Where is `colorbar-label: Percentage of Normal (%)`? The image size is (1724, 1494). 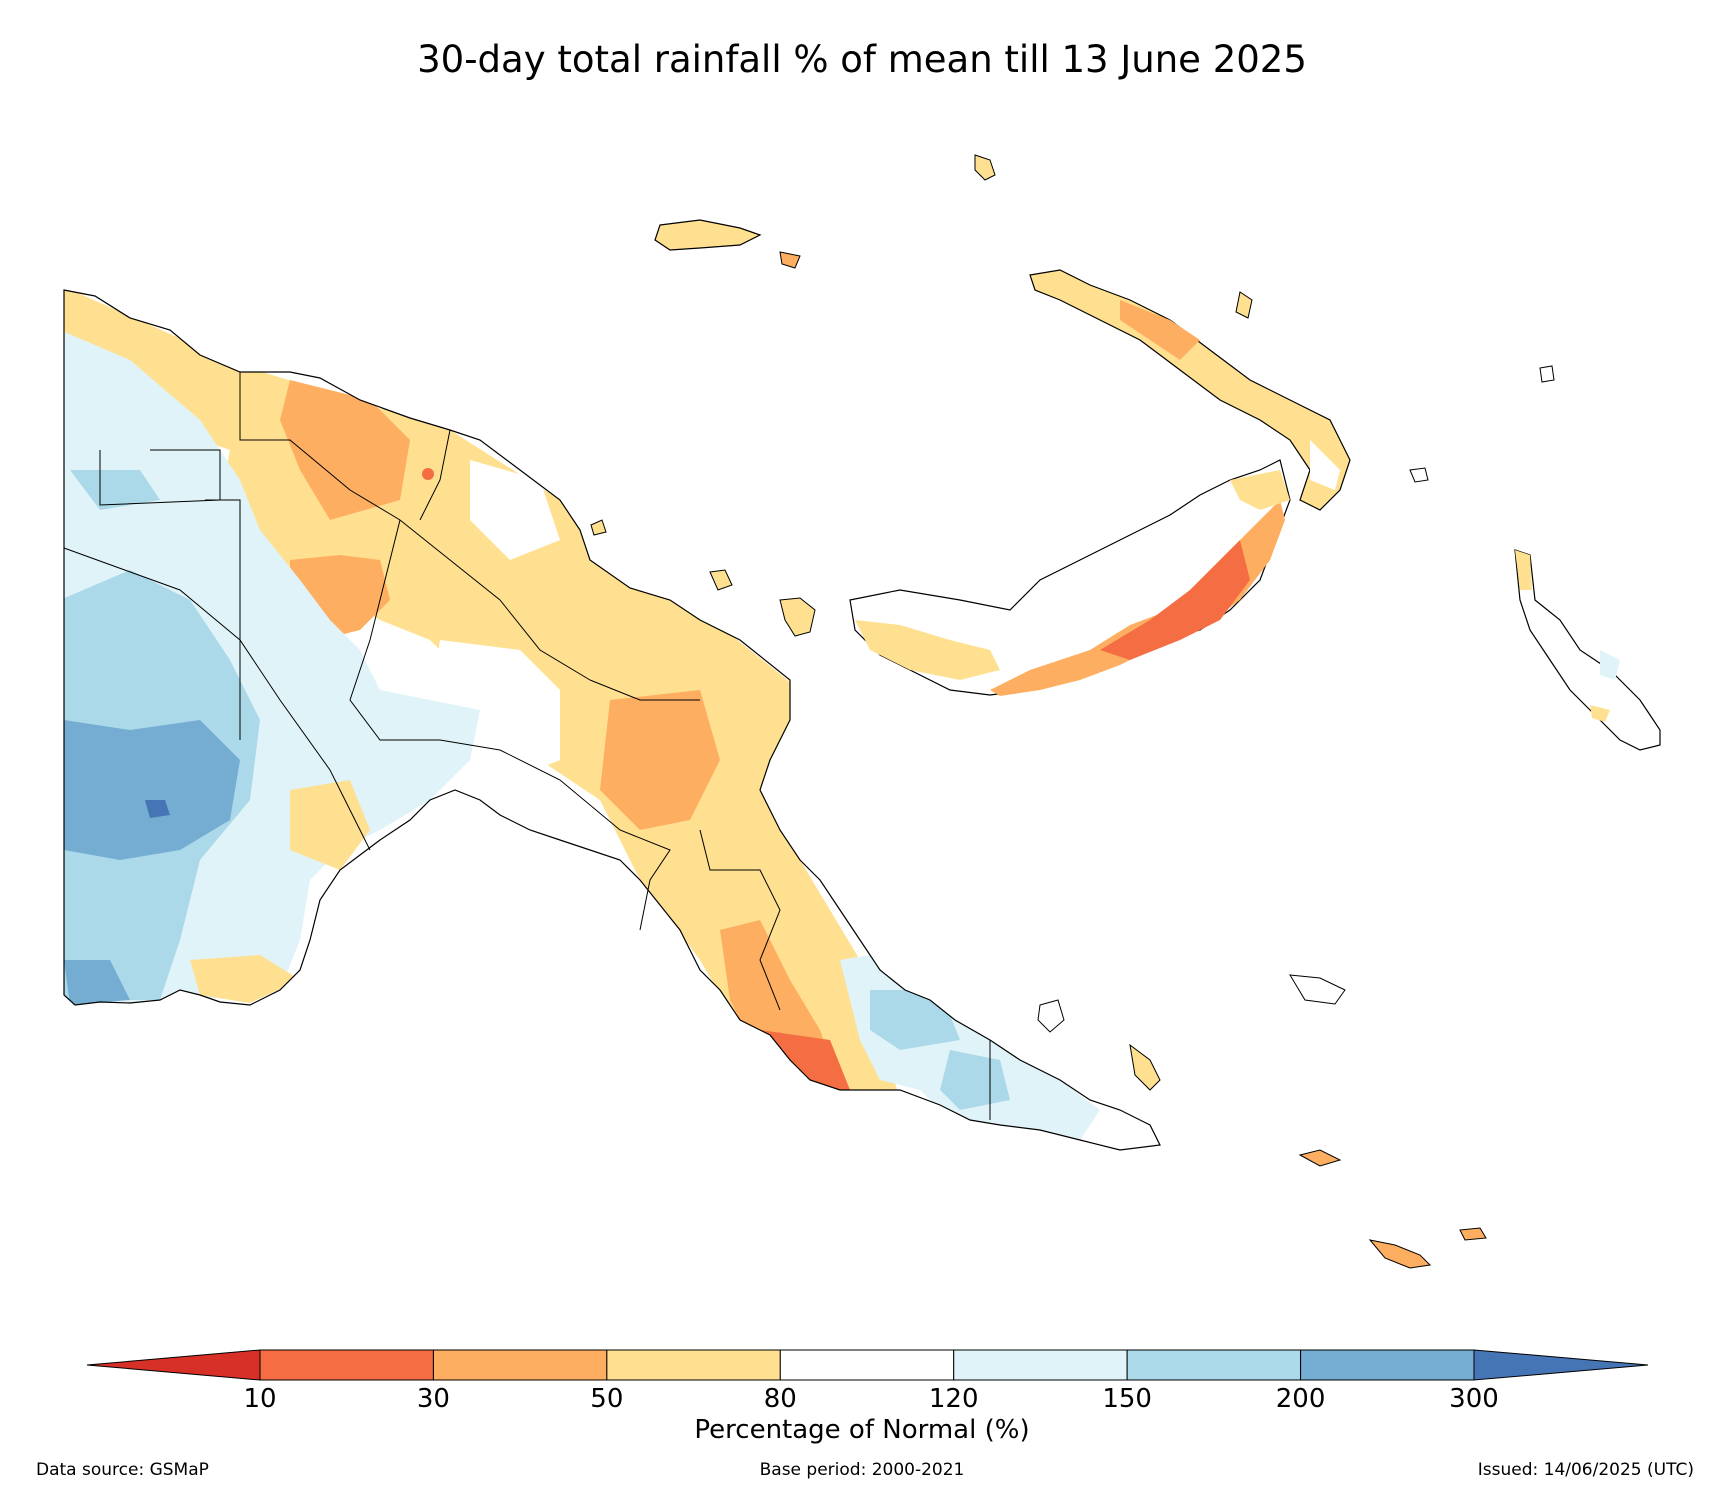 colorbar-label: Percentage of Normal (%) is located at coordinates (862, 1430).